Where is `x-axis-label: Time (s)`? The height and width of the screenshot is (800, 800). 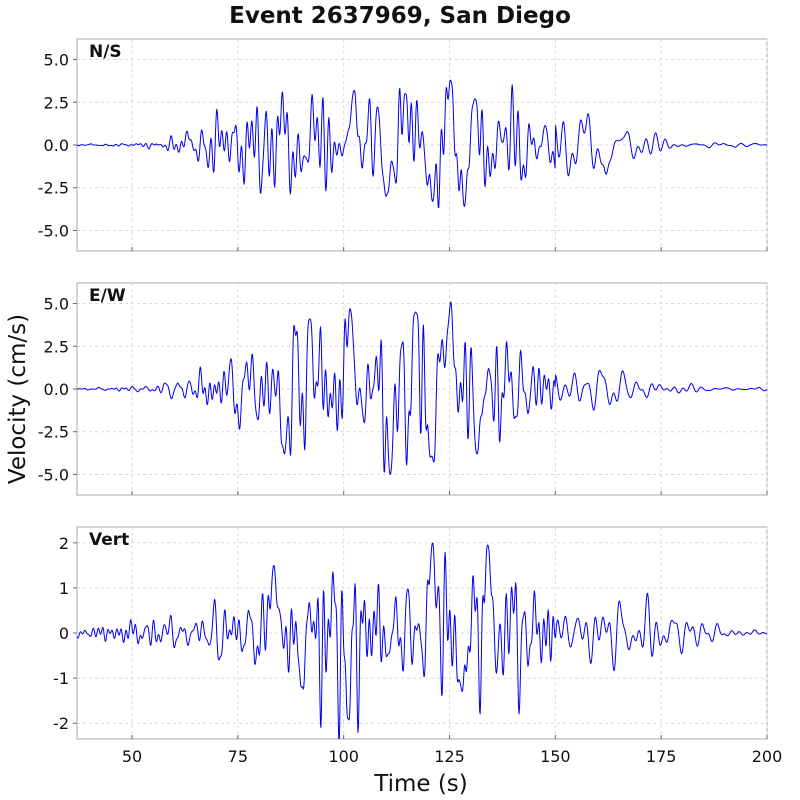 x-axis-label: Time (s) is located at coordinates (420, 784).